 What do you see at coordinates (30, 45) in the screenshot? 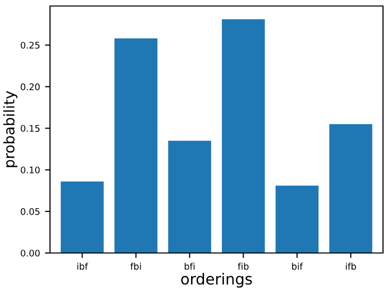
I see `y-tick-label: 0.25` at bounding box center [30, 45].